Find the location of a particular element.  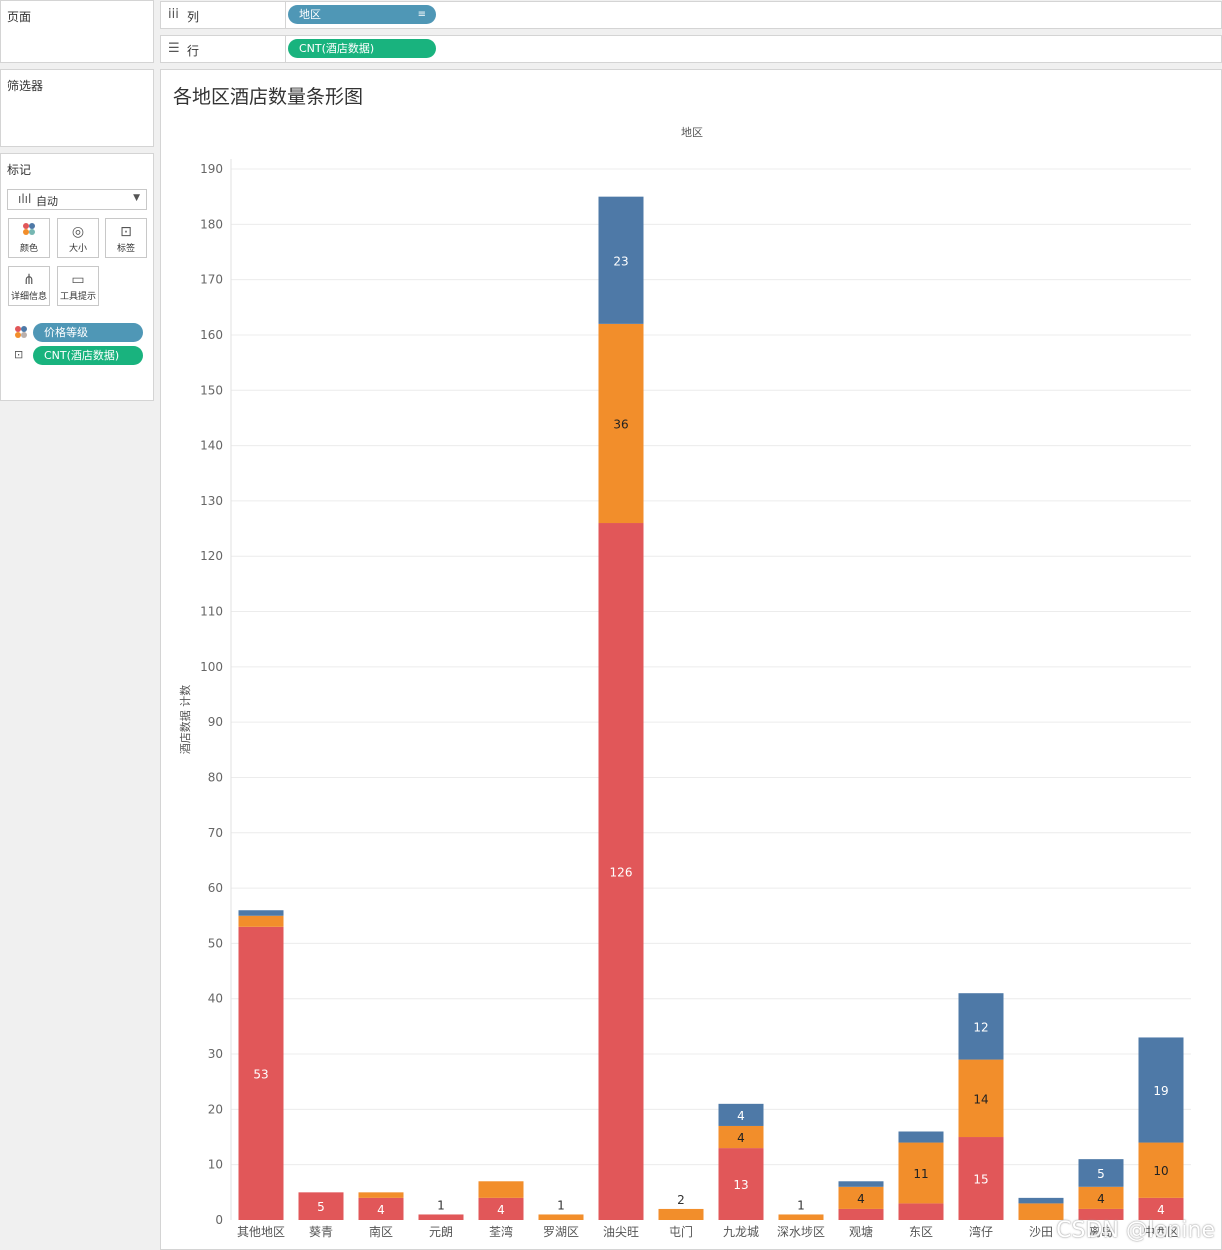

label-icon: ⊡ is located at coordinates (19, 354).